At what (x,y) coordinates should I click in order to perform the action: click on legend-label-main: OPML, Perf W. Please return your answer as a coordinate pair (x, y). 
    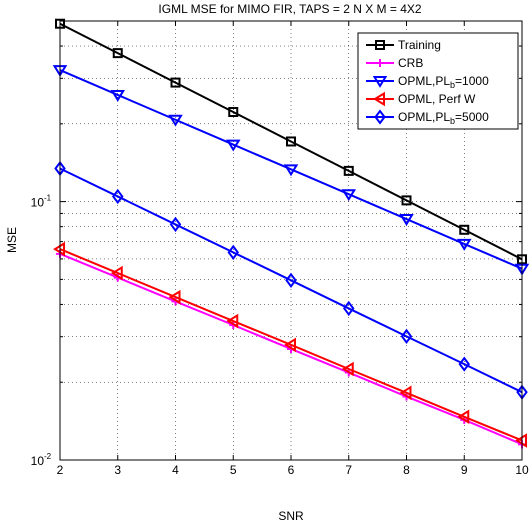
    Looking at the image, I should click on (437, 99).